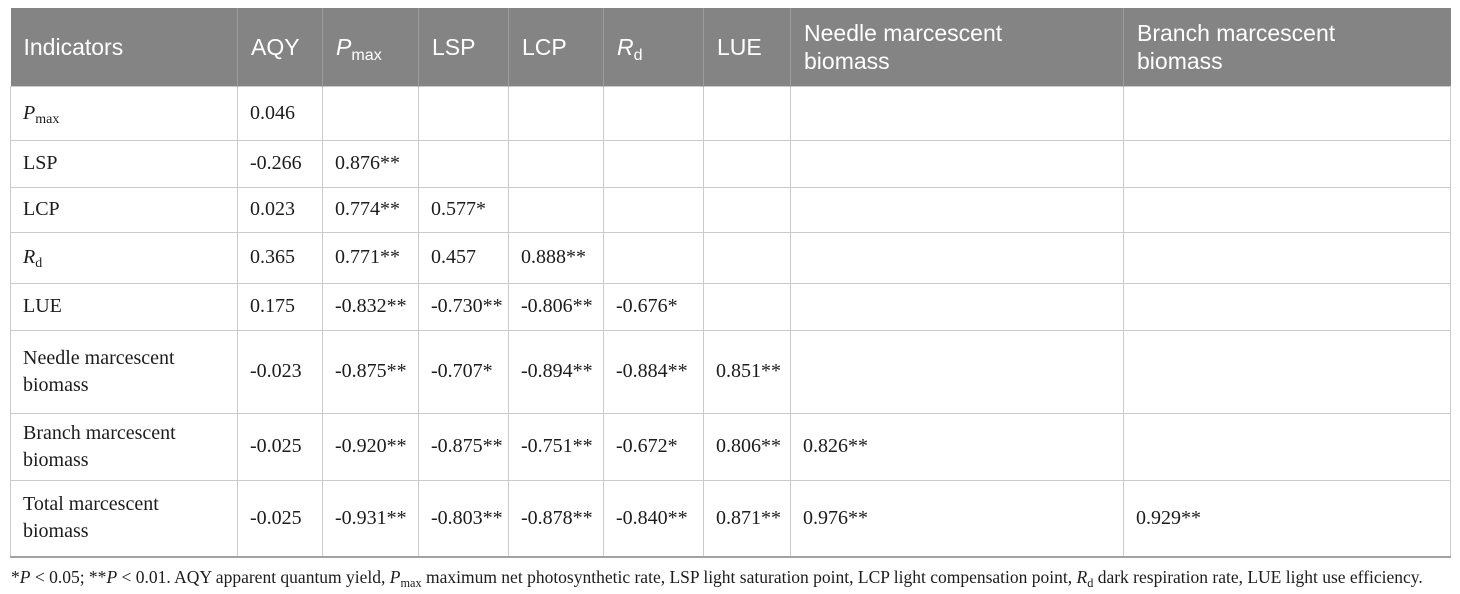  I want to click on text-segment: max, so click(47, 119).